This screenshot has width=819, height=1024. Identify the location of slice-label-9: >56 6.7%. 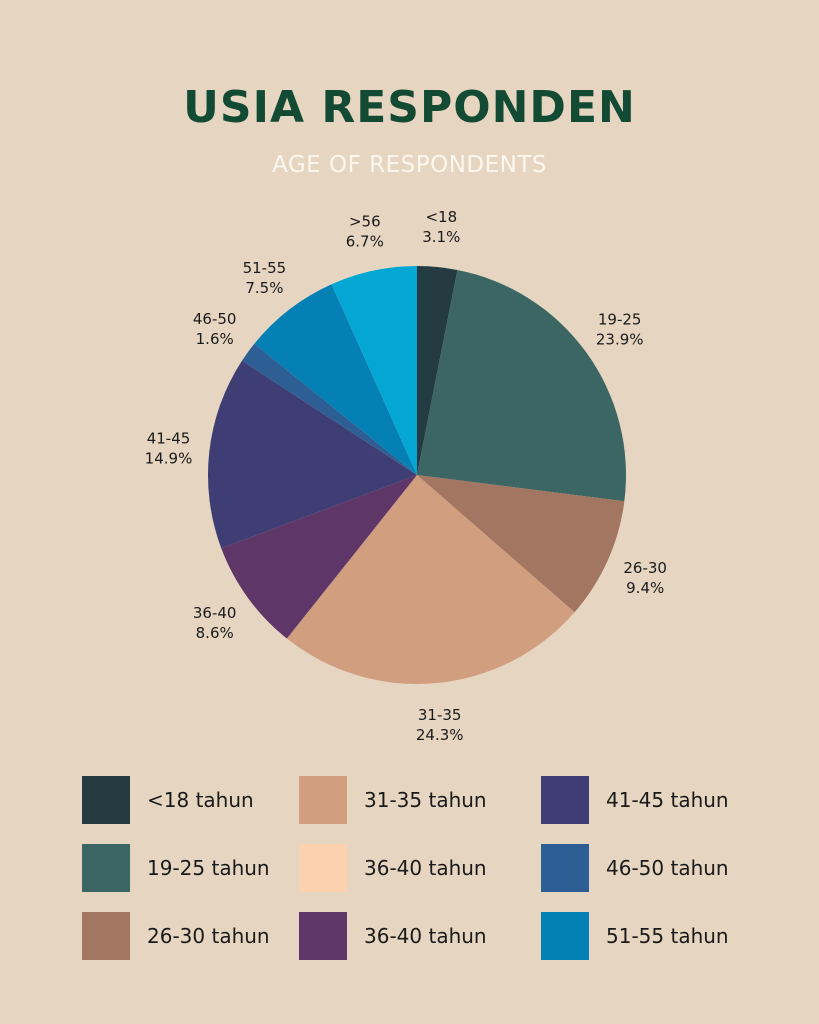
(365, 232).